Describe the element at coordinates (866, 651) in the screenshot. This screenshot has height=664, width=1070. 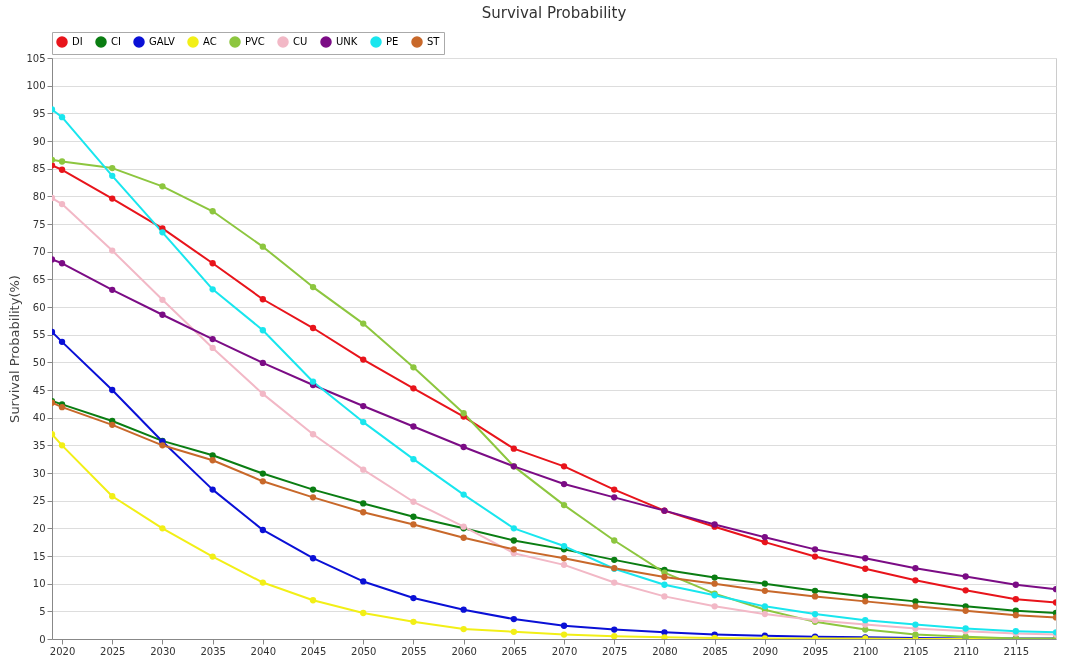
I see `x-tick-label: 2100` at that location.